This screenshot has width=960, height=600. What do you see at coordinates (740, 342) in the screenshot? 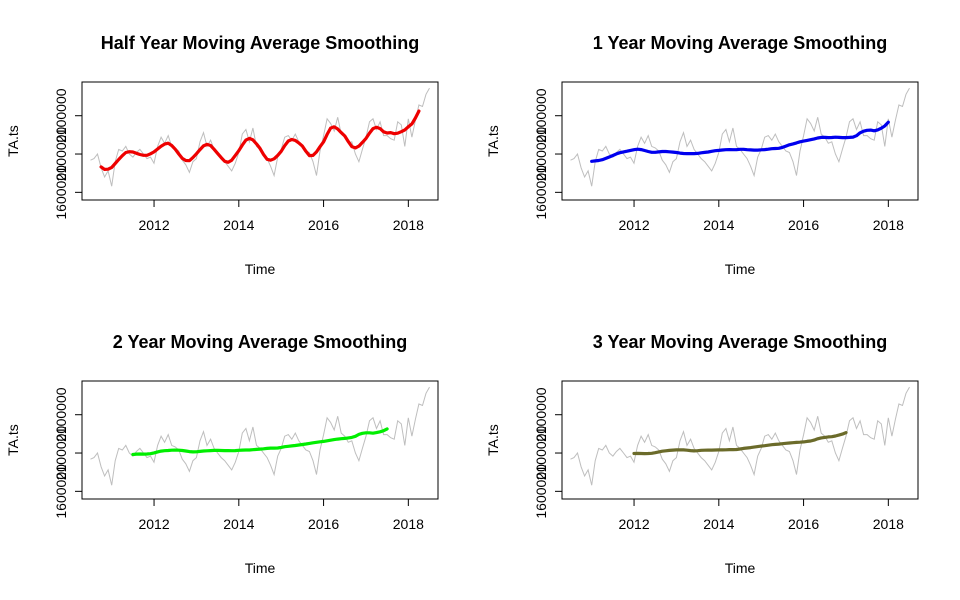
I see `chart-title: 3 Year Moving Average Smoothing` at bounding box center [740, 342].